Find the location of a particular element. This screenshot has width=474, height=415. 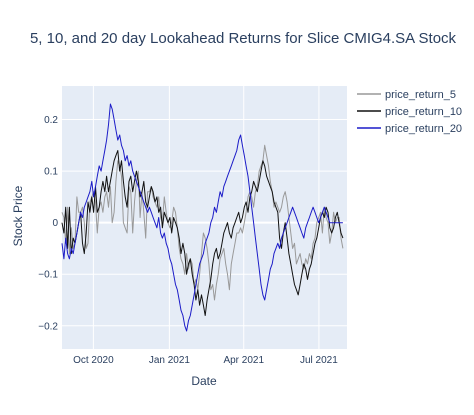

x-tick-label: Jan 2021 is located at coordinates (170, 360).